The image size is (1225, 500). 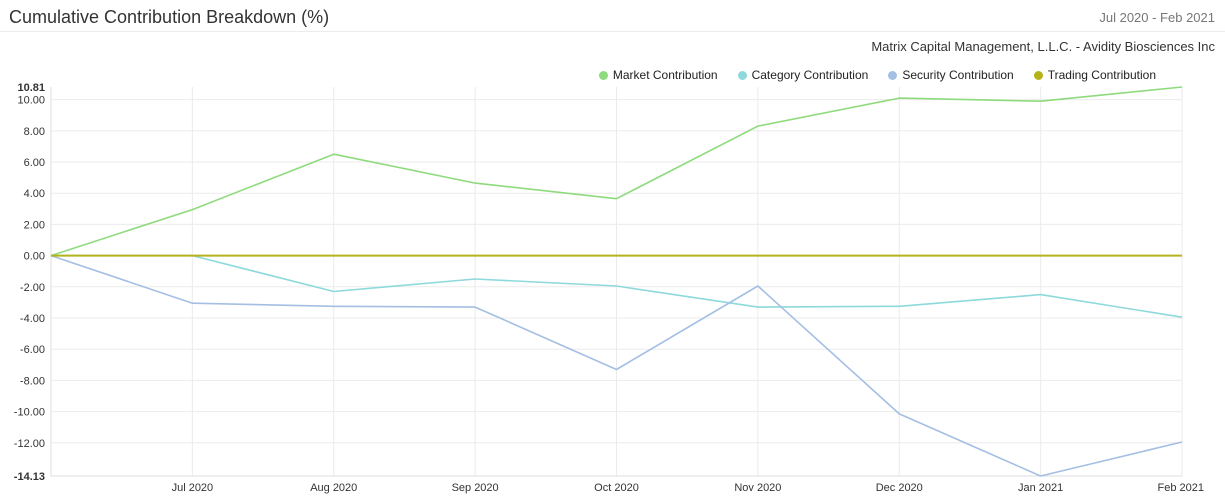 I want to click on y-tick-label: 6.00, so click(x=34, y=163).